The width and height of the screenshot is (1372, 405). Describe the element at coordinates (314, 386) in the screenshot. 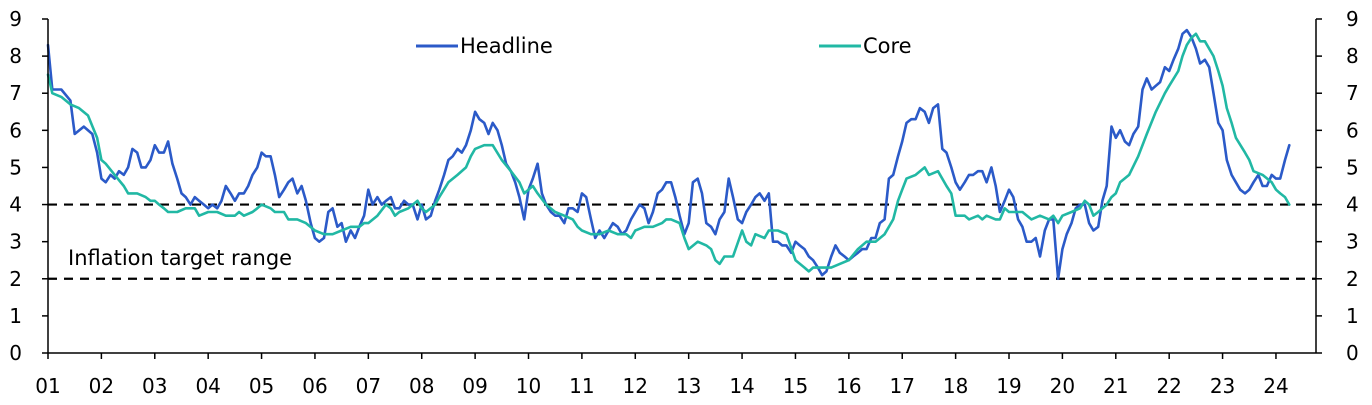

I see `x-tick-label: 06` at that location.